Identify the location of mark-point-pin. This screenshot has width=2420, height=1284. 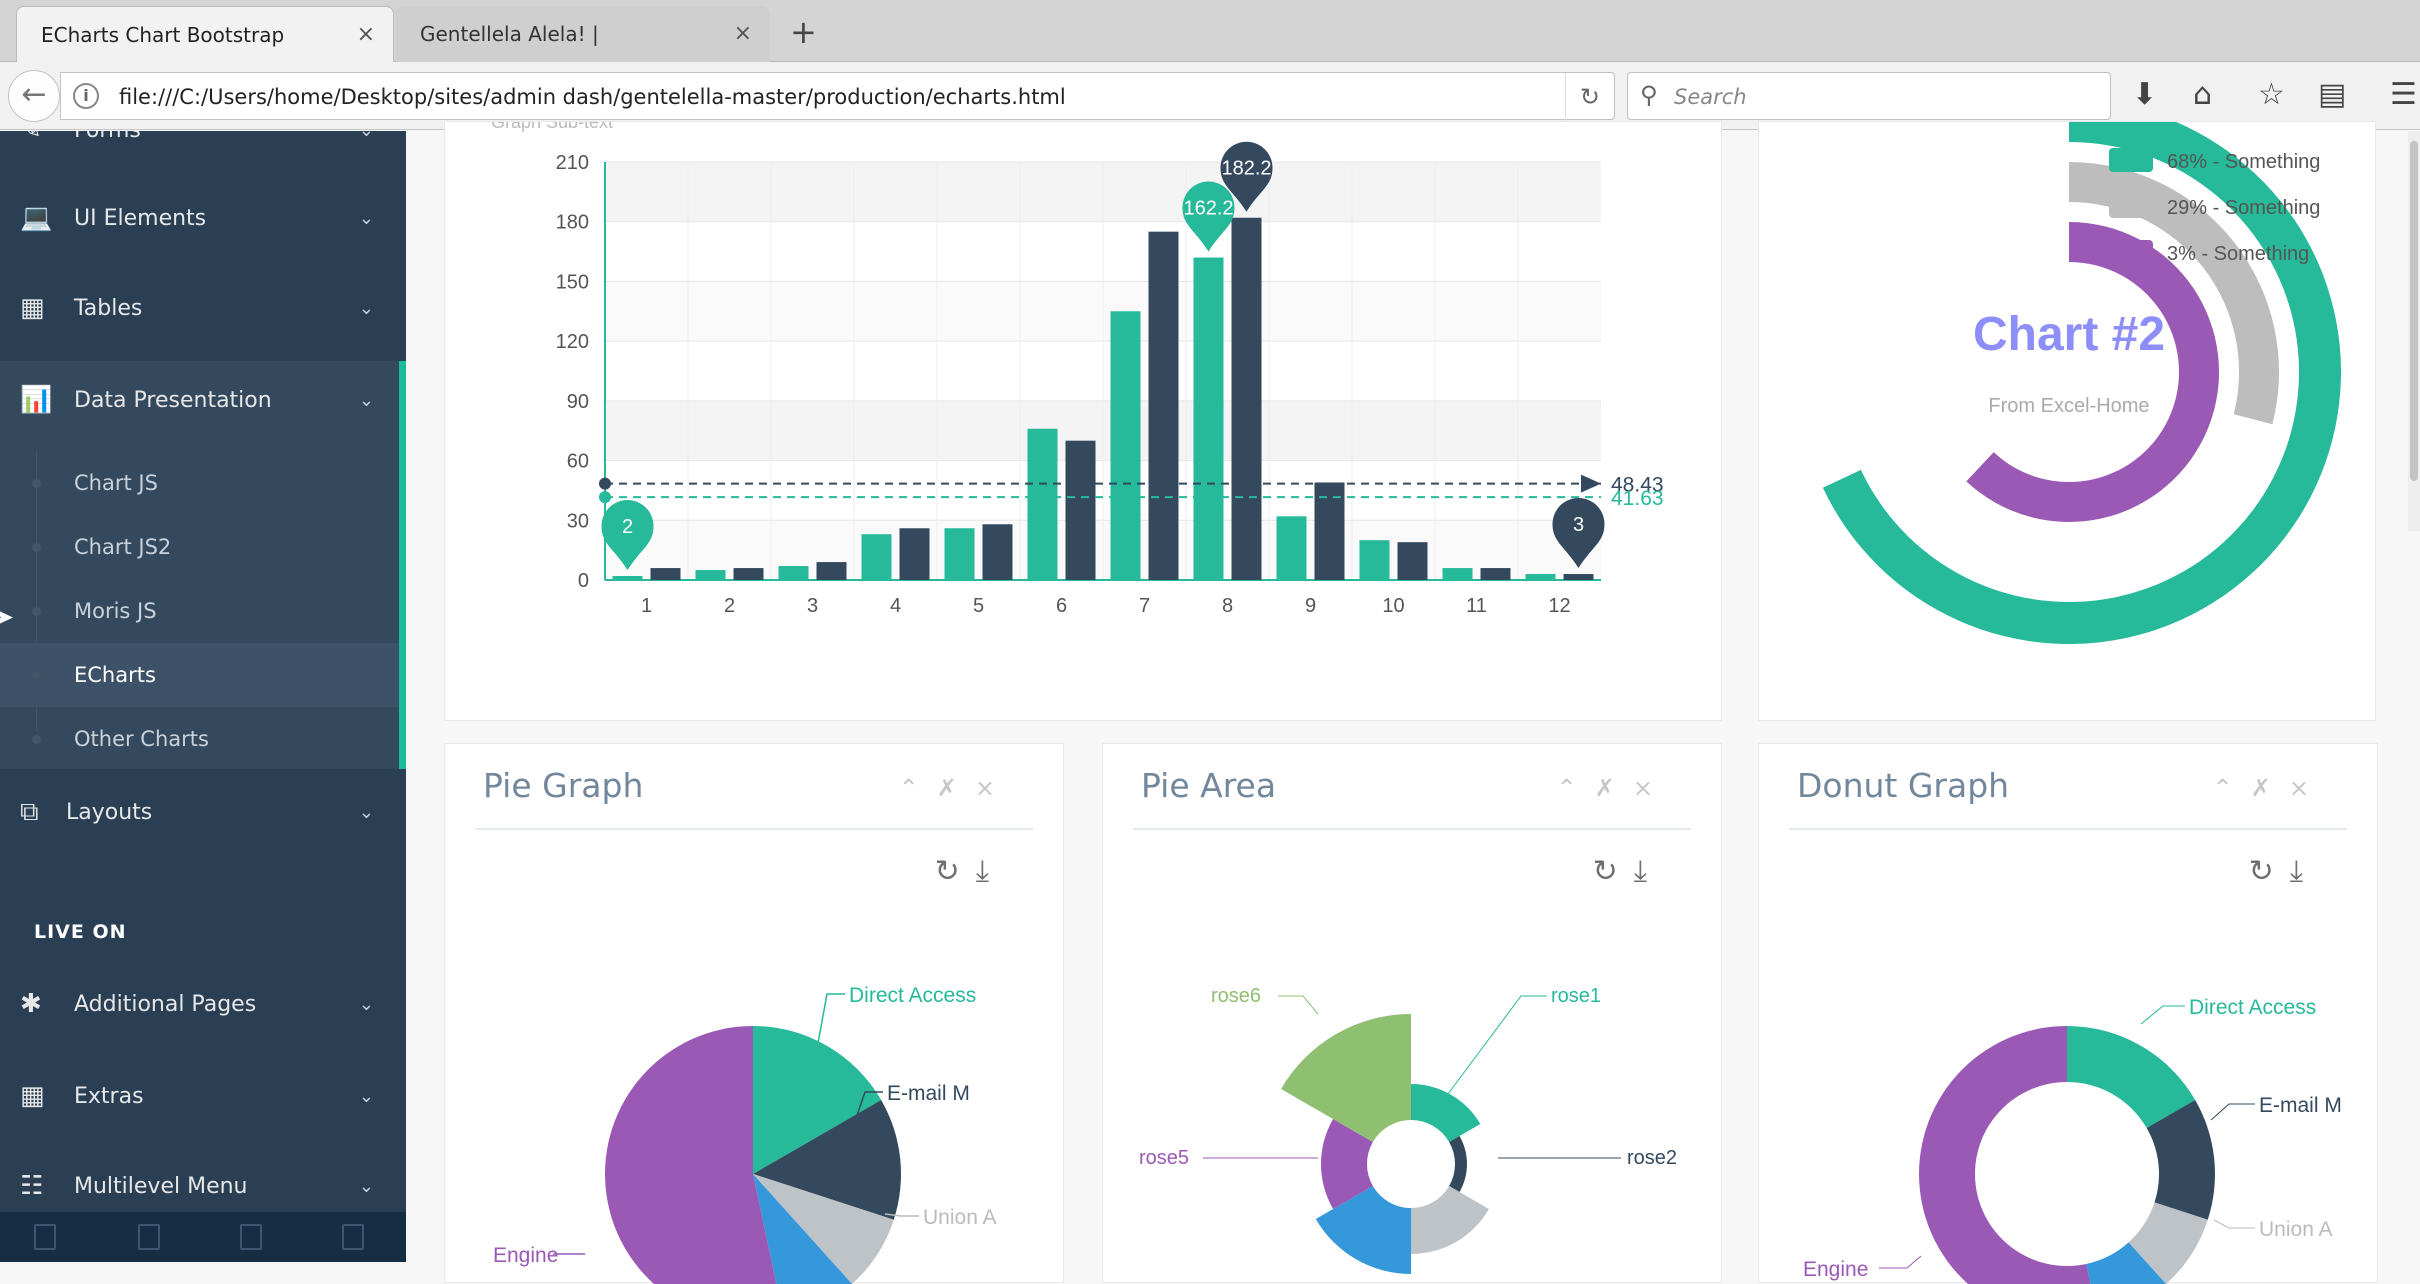
(1246, 176).